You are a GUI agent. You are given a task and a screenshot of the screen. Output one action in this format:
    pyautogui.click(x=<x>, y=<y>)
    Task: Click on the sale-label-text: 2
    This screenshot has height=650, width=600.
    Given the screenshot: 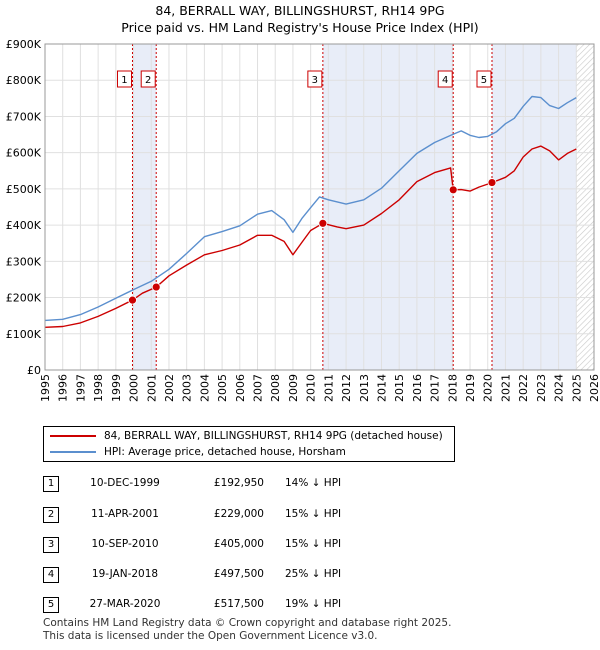 What is the action you would take?
    pyautogui.click(x=148, y=80)
    